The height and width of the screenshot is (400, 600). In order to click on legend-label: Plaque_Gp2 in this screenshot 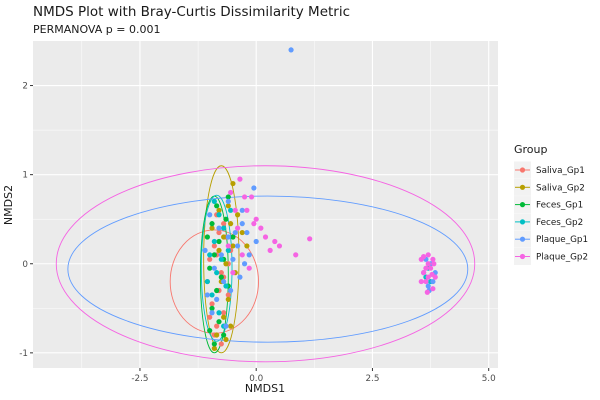, I will do `click(562, 258)`.